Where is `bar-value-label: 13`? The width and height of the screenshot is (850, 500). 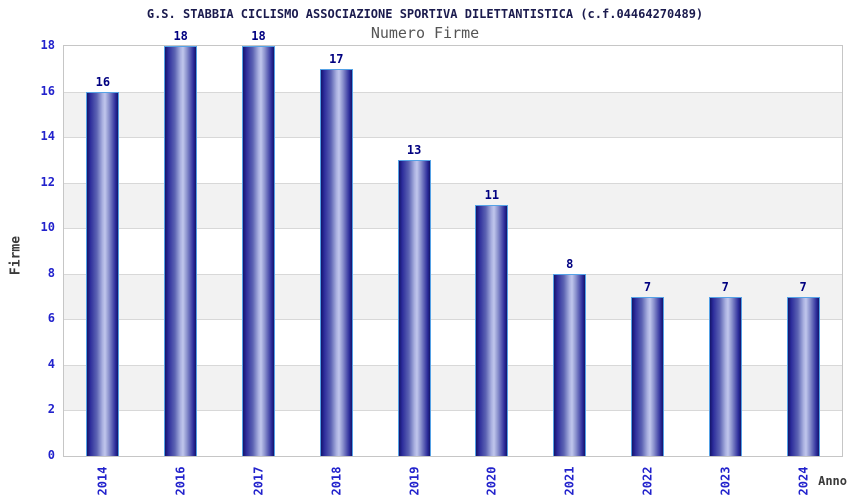
bar-value-label: 13 is located at coordinates (414, 149).